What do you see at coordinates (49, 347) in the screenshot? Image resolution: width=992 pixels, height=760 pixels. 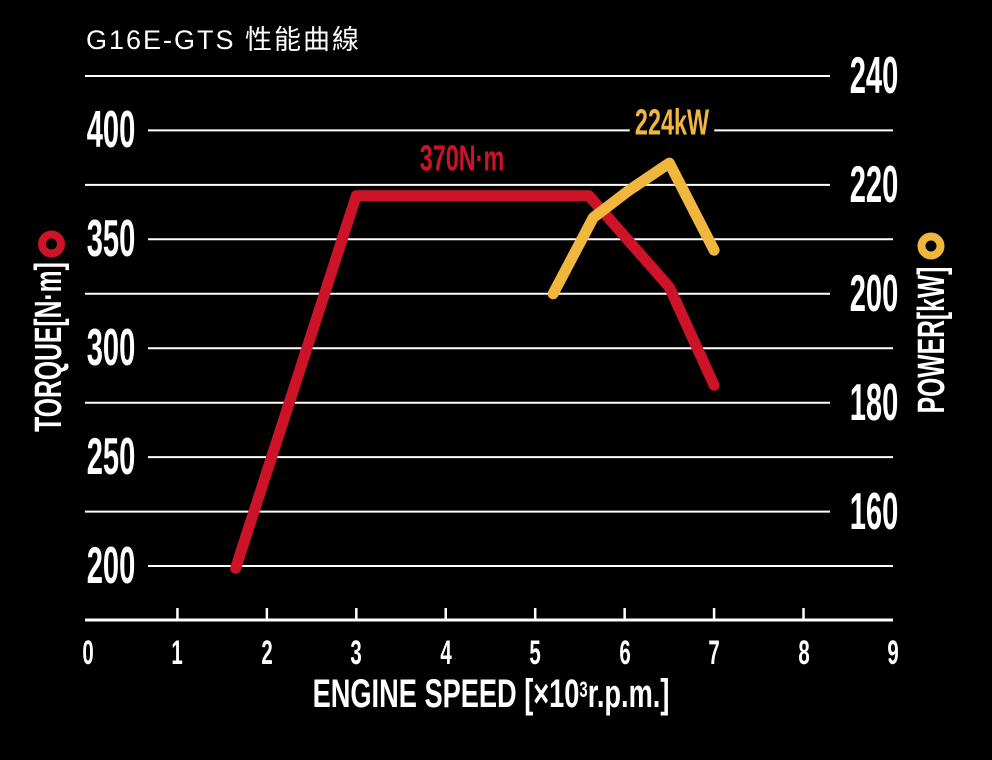 I see `left-axis-title: TORQUE[N·m]` at bounding box center [49, 347].